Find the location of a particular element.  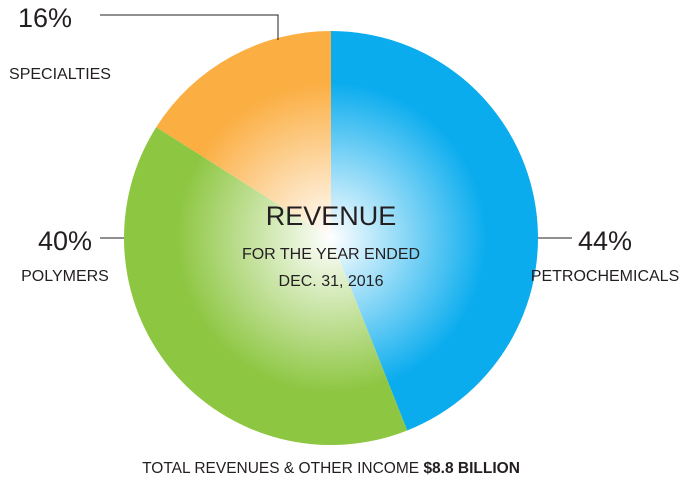

footer-text: TOTAL REVENUES & OTHER INCOME is located at coordinates (280, 468).